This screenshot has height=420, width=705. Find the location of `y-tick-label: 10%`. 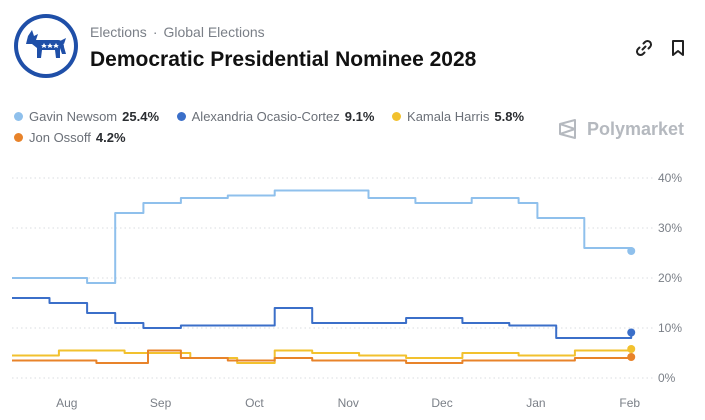

y-tick-label: 10% is located at coordinates (670, 328).